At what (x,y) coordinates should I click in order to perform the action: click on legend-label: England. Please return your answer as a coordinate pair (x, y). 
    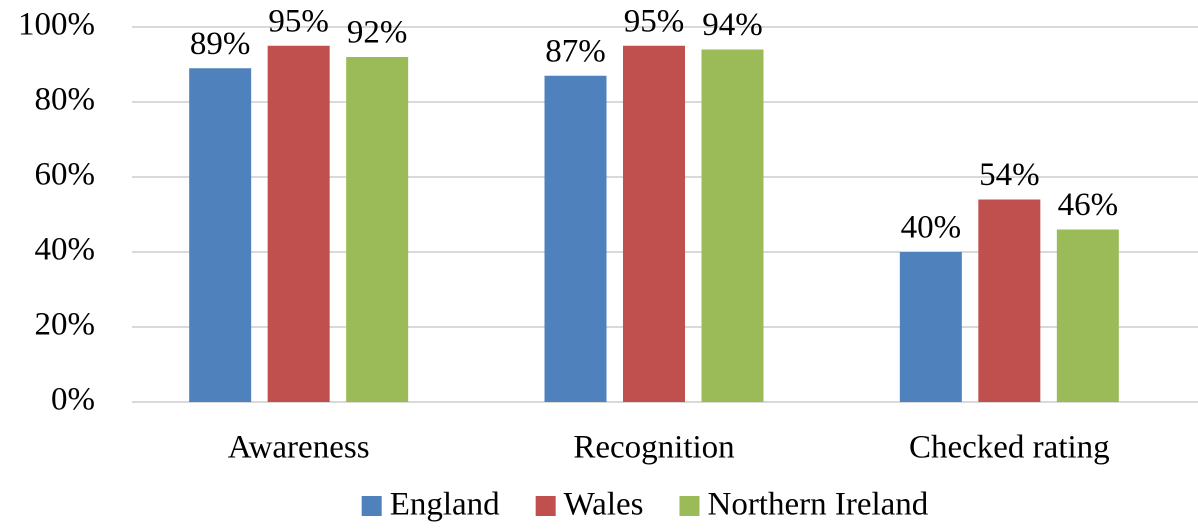
    Looking at the image, I should click on (445, 505).